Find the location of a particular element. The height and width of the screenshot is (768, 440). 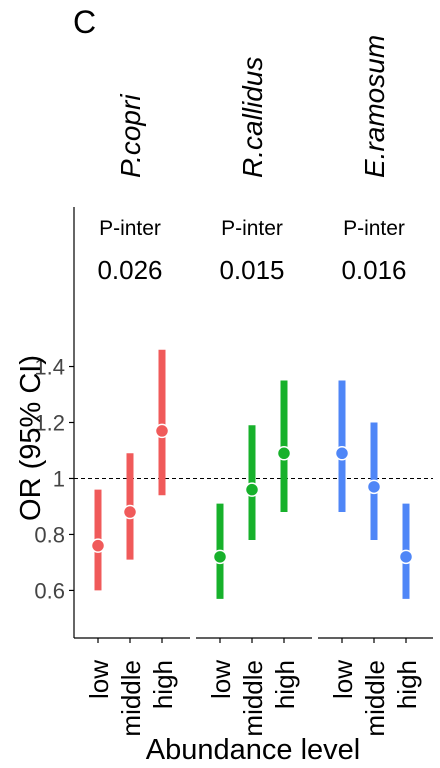

p-inter-value: 0.015 is located at coordinates (251, 270).